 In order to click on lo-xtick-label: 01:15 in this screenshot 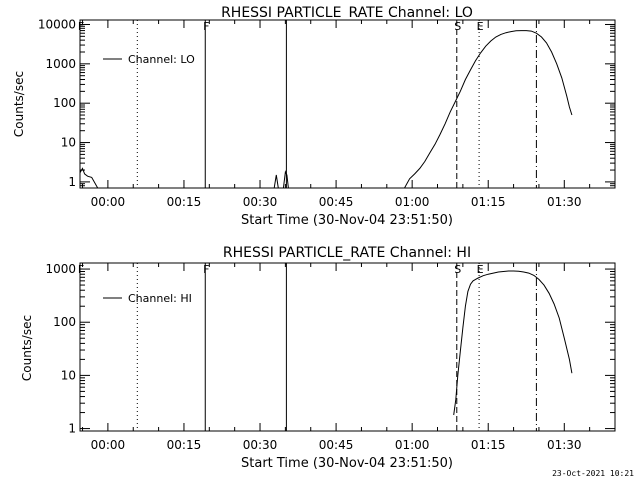, I will do `click(488, 202)`.